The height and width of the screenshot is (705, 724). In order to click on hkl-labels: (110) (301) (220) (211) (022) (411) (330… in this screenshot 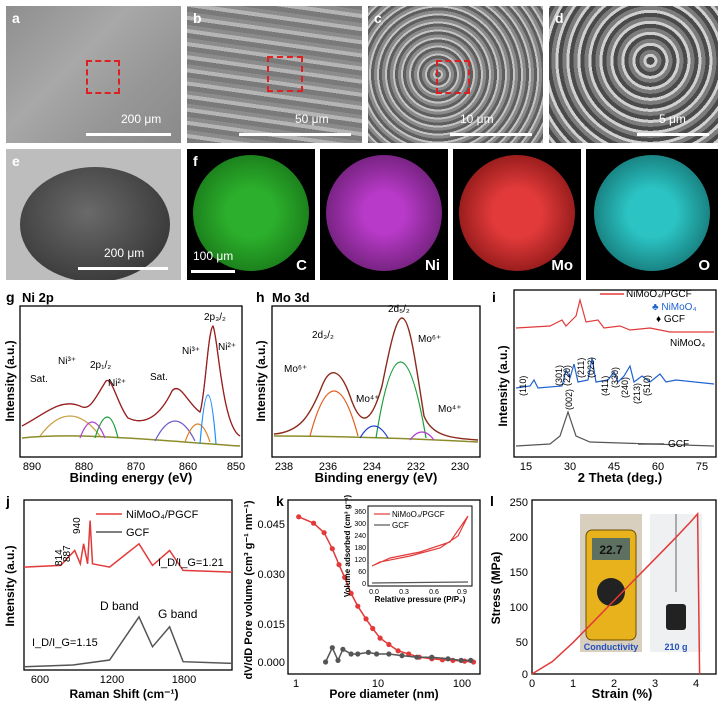, I will do `click(585, 383)`.